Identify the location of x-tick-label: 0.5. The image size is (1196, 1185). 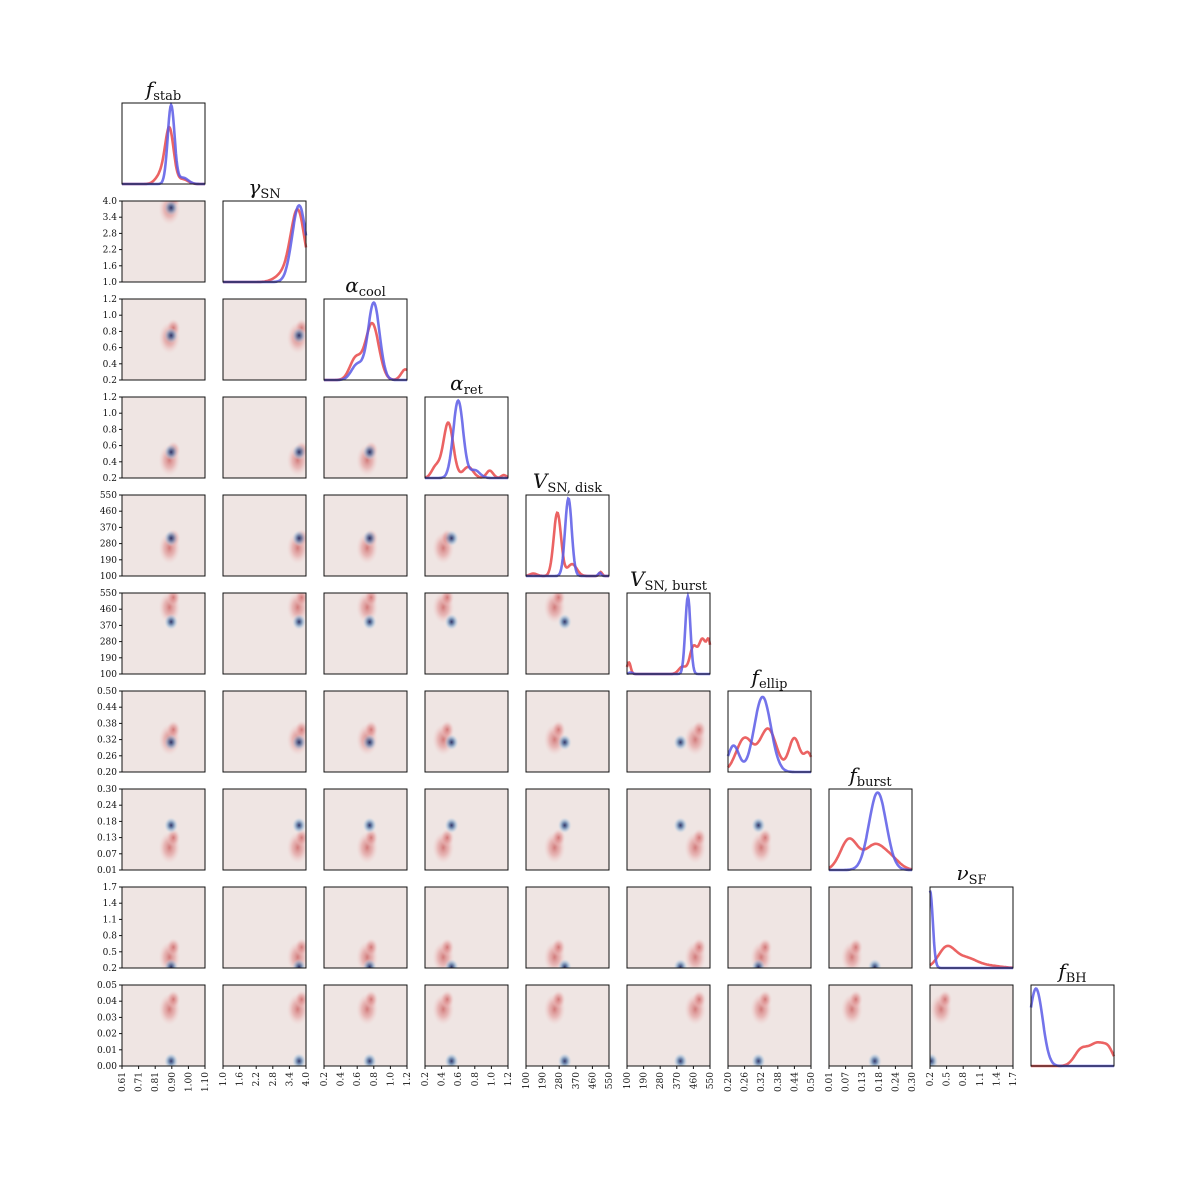
(948, 1079).